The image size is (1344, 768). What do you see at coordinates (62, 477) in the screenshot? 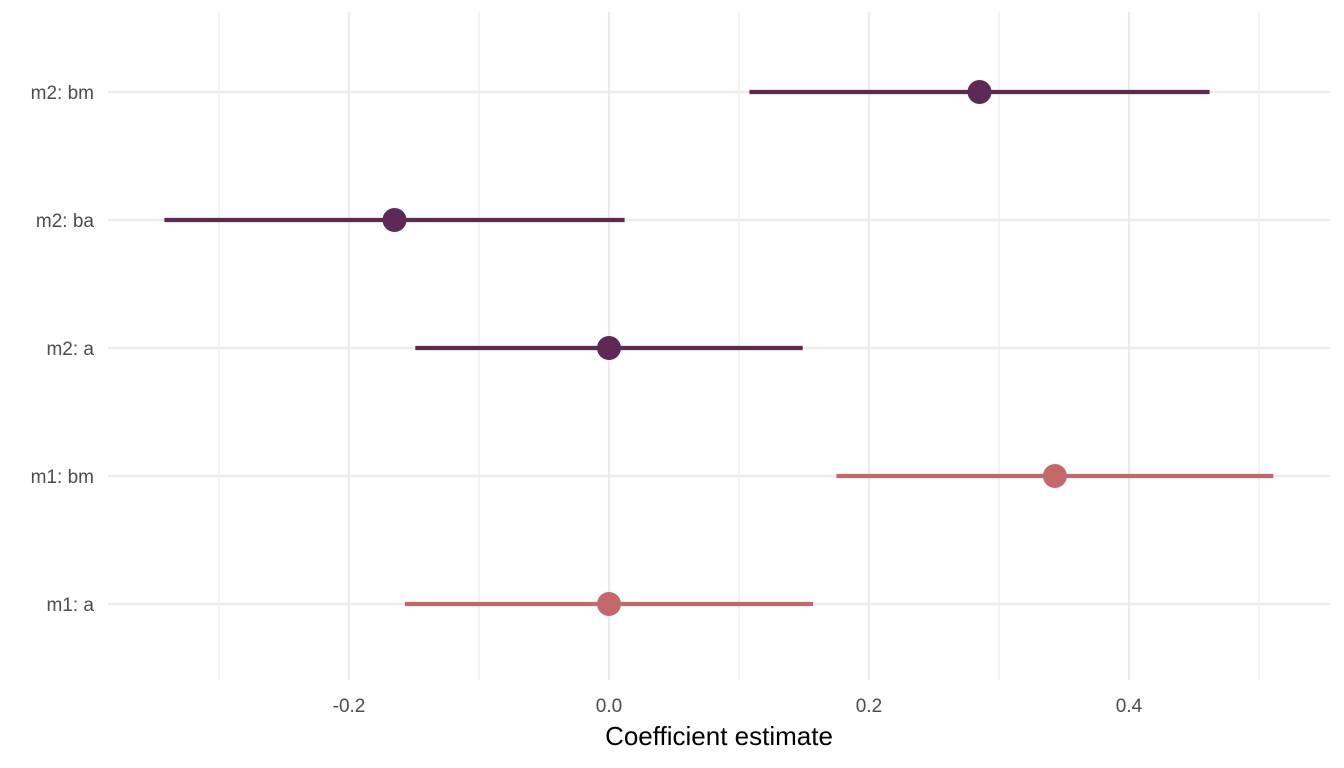
I see `y-tick-label: m1: bm` at bounding box center [62, 477].